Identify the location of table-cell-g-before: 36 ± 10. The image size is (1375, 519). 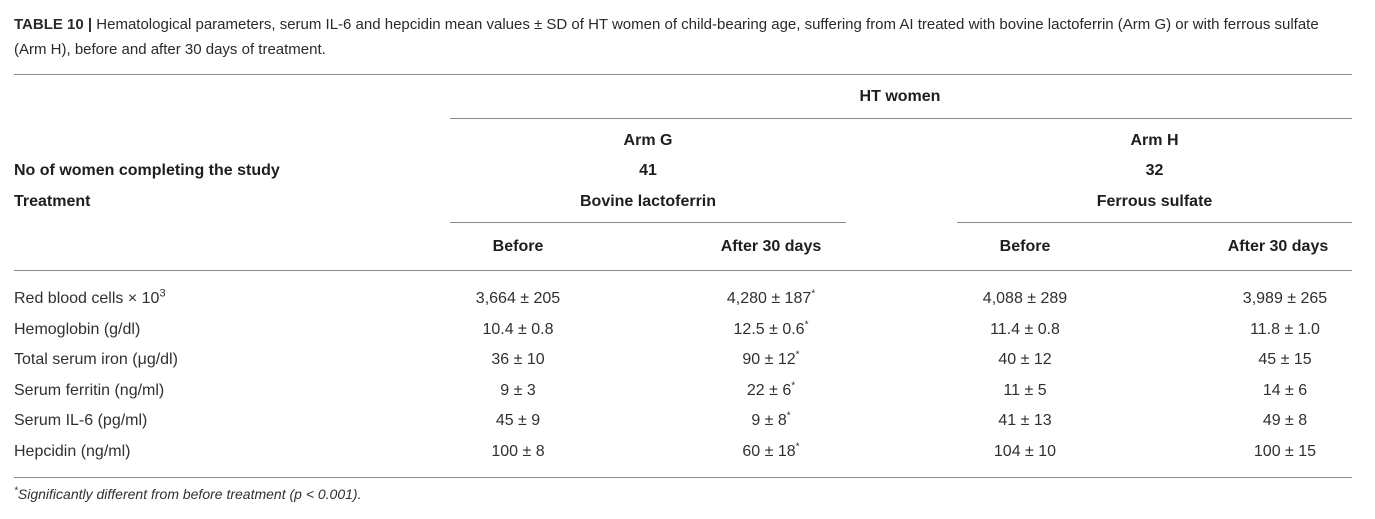
(518, 359).